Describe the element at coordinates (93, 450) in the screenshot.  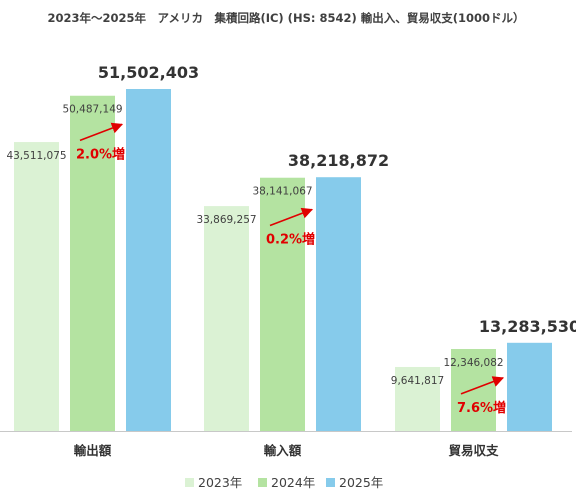
I see `category-label-1: 輸出額` at that location.